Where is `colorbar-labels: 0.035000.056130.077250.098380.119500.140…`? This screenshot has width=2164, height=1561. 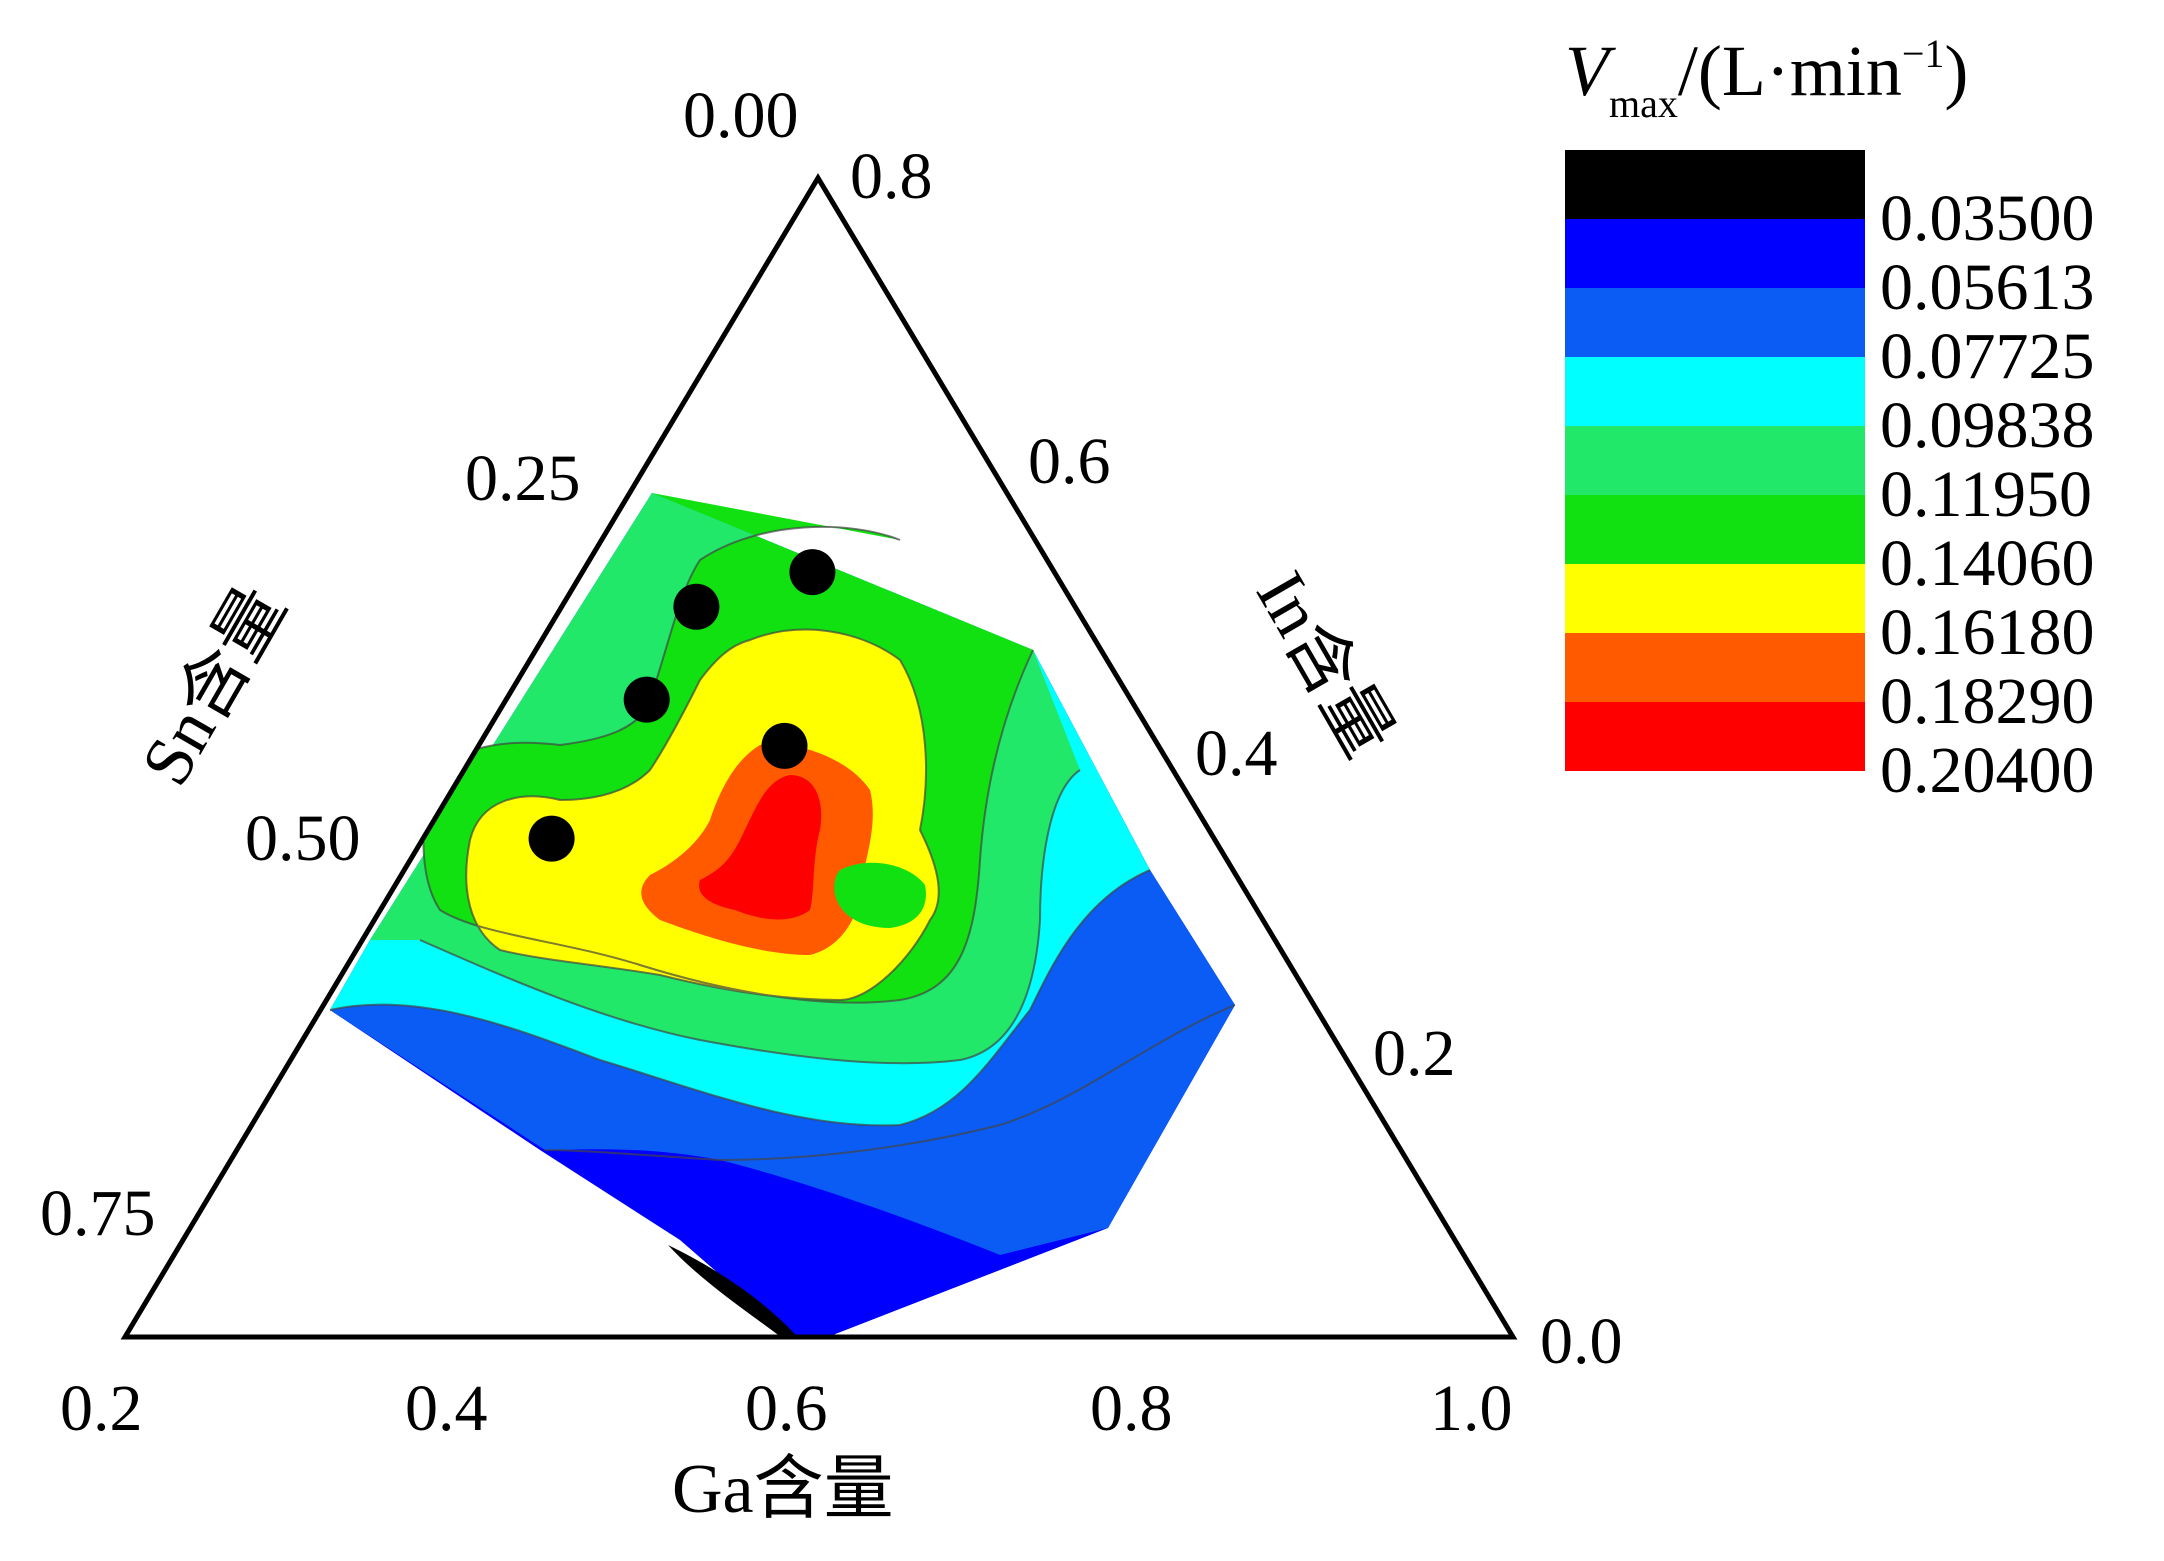 colorbar-labels: 0.035000.056130.077250.098380.119500.140… is located at coordinates (1987, 494).